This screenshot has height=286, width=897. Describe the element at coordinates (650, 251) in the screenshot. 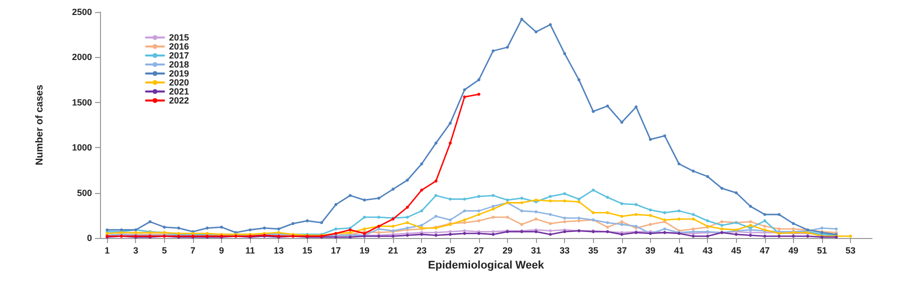

I see `x-tick-label: 39` at that location.